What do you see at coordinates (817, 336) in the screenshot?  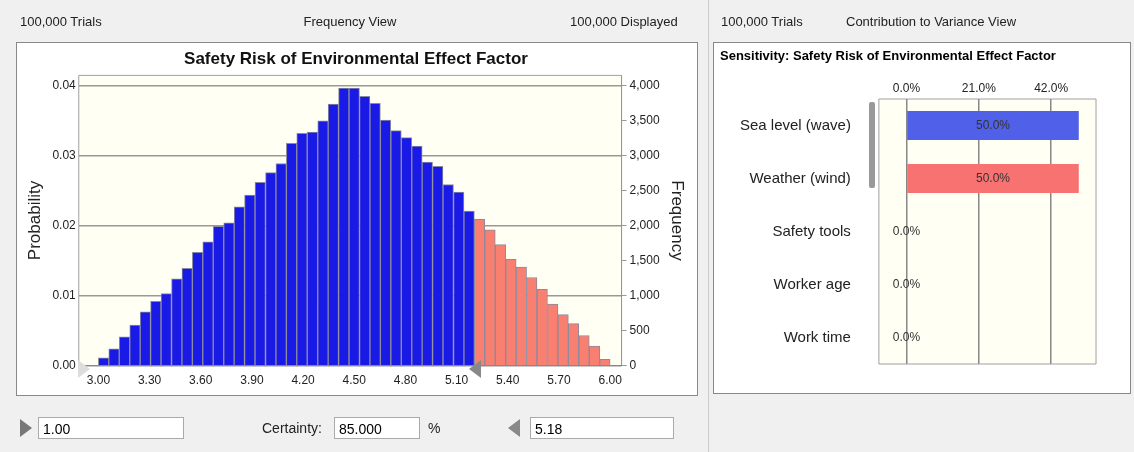 I see `y-tick-label: Work time` at bounding box center [817, 336].